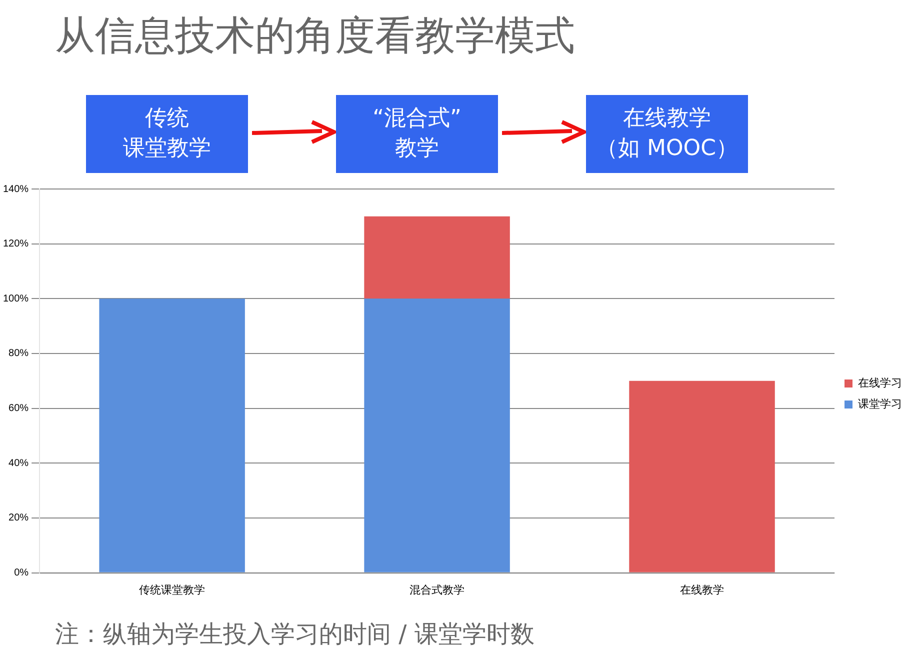 The image size is (922, 662). What do you see at coordinates (16, 189) in the screenshot?
I see `y-tick-label: 140%` at bounding box center [16, 189].